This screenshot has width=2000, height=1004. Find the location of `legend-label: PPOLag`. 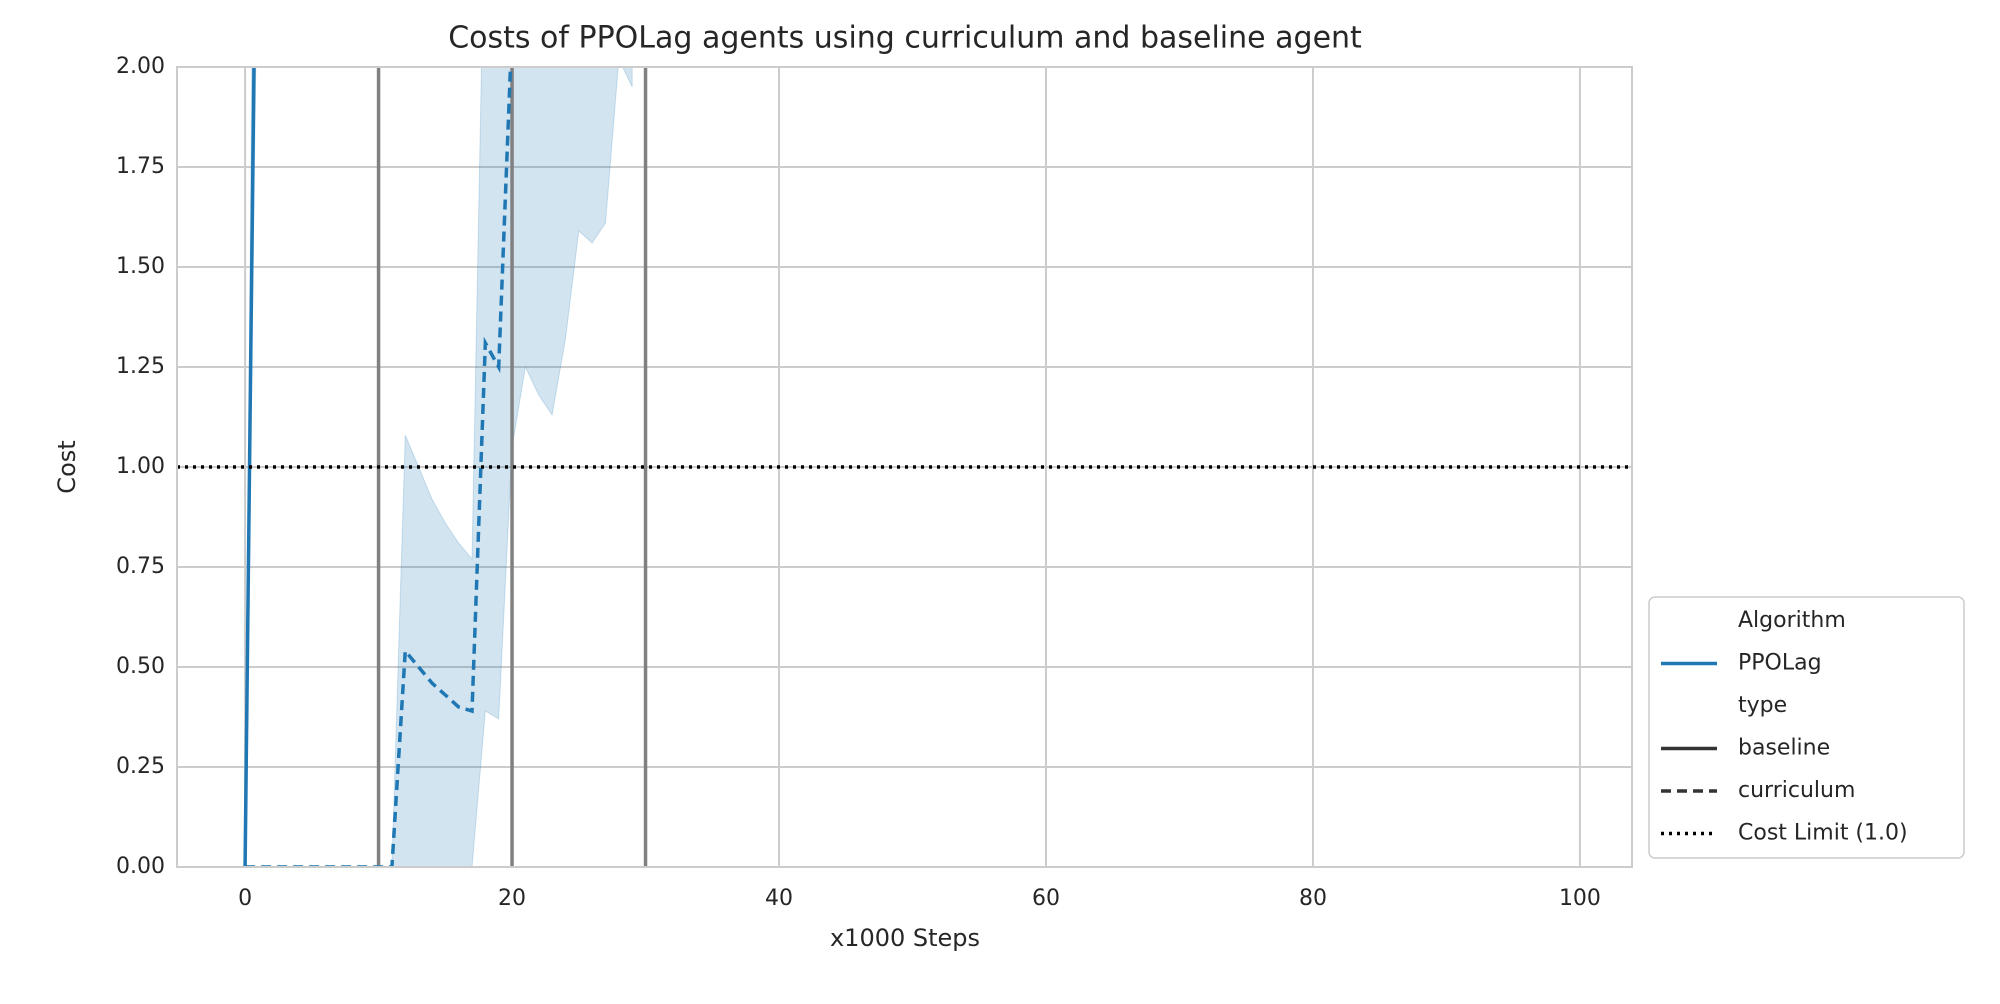

legend-label: PPOLag is located at coordinates (1780, 663).